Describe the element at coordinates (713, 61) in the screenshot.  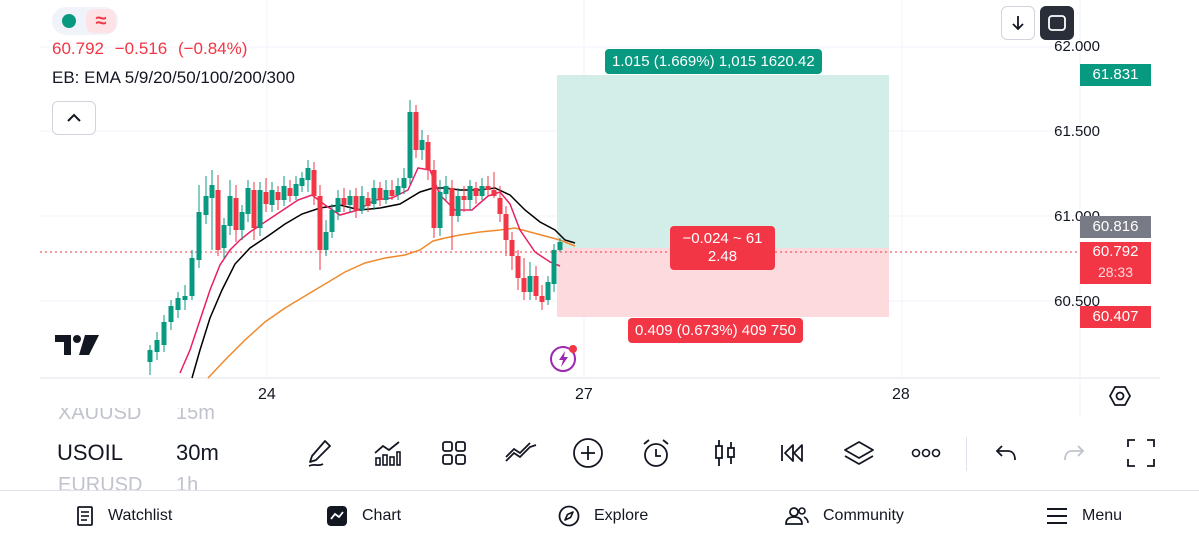
I see `profit-label: 1.015 (1.669%) 1,015 1620.42` at that location.